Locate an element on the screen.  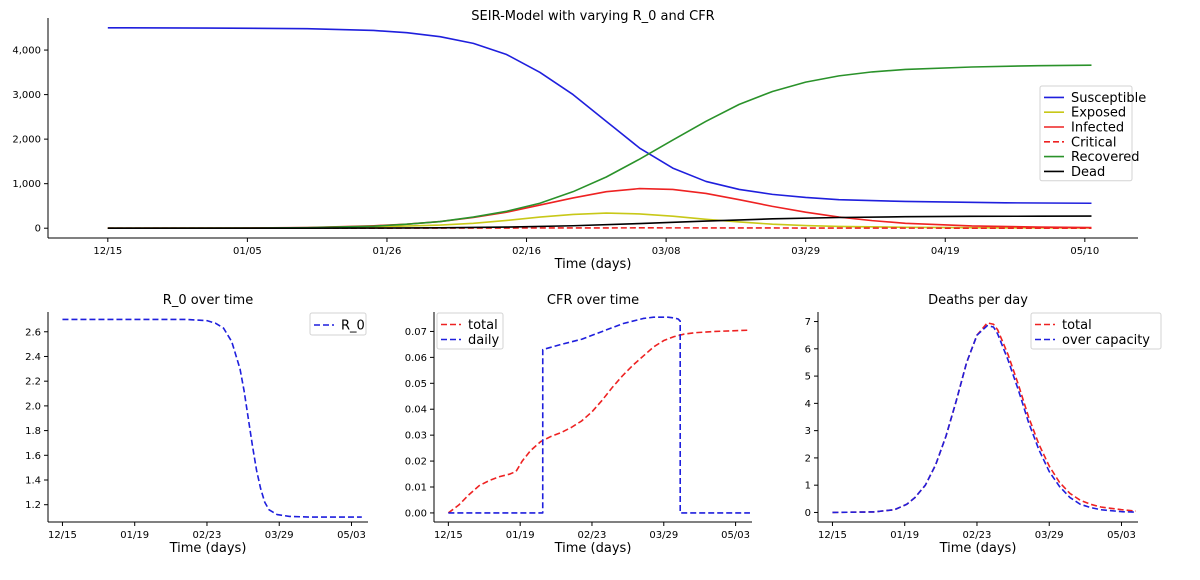
y-tick-label: 3,000 is located at coordinates (26, 95).